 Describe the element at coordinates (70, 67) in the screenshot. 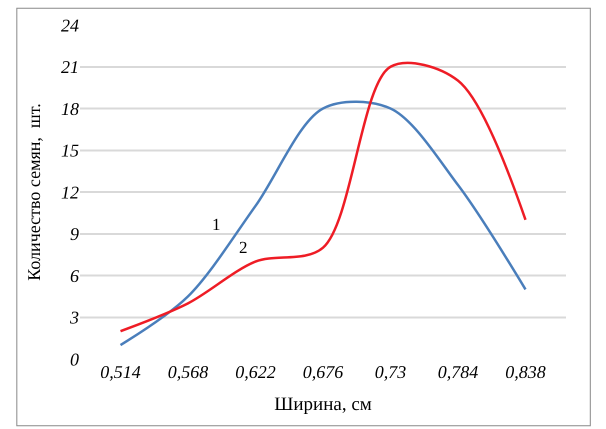

I see `y-tick-label: 21` at that location.